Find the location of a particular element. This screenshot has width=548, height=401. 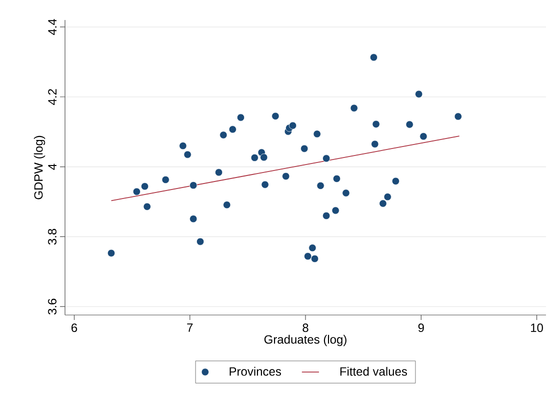

y-tick-label: 4.4 is located at coordinates (52, 27).